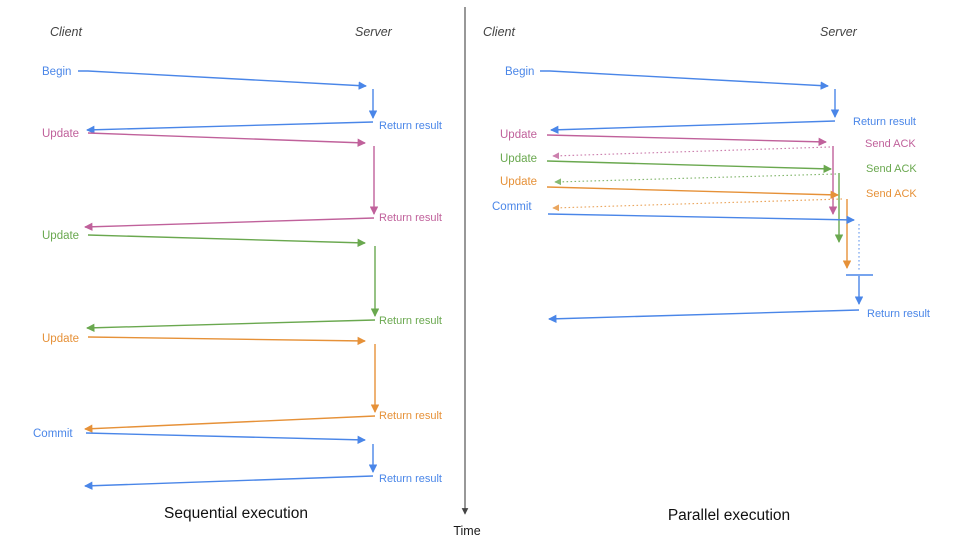 This screenshot has height=540, width=960. I want to click on message-update-2: Update Return result, so click(242, 281).